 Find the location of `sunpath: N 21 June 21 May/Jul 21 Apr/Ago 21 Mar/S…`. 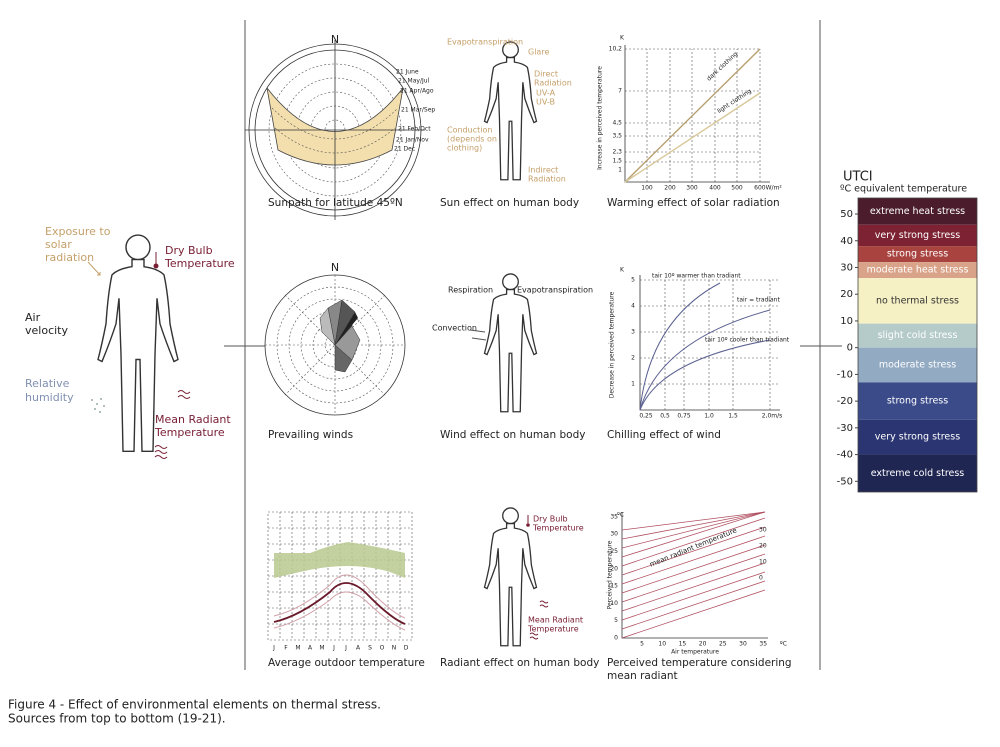

sunpath: N 21 June 21 May/Jul 21 Apr/Ago 21 Mar/S… is located at coordinates (340, 126).